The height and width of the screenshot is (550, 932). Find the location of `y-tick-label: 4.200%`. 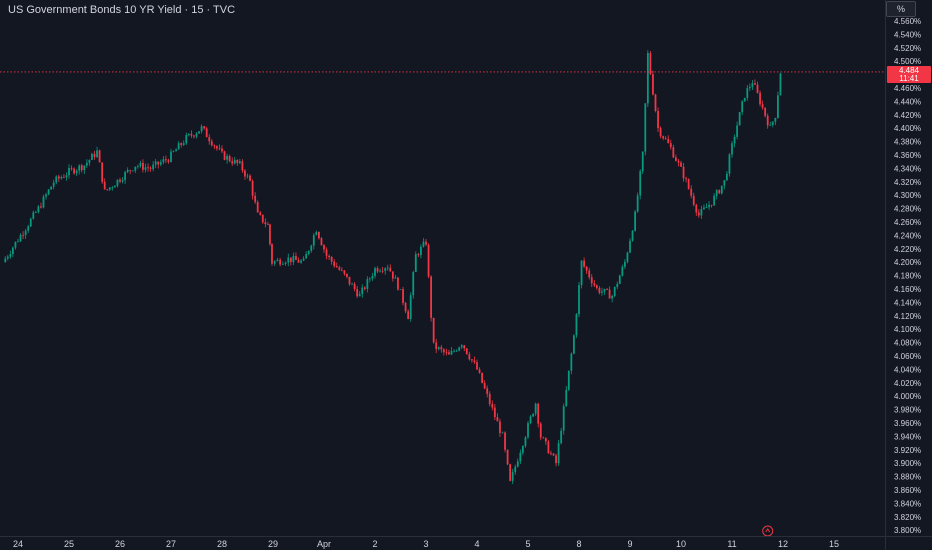

y-tick-label: 4.200% is located at coordinates (907, 262).